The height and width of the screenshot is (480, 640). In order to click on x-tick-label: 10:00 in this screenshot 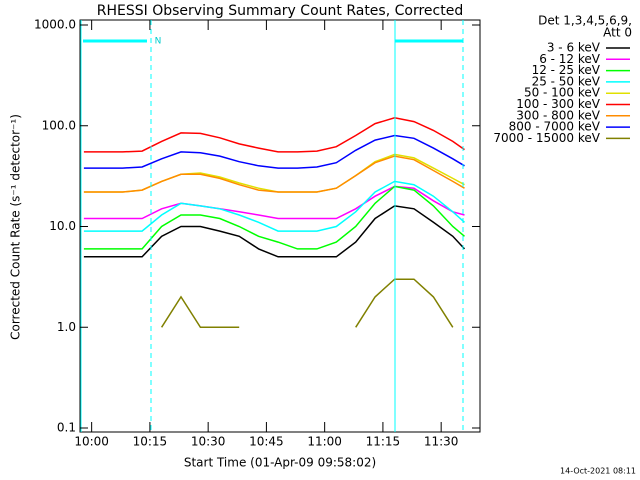, I will do `click(91, 442)`.